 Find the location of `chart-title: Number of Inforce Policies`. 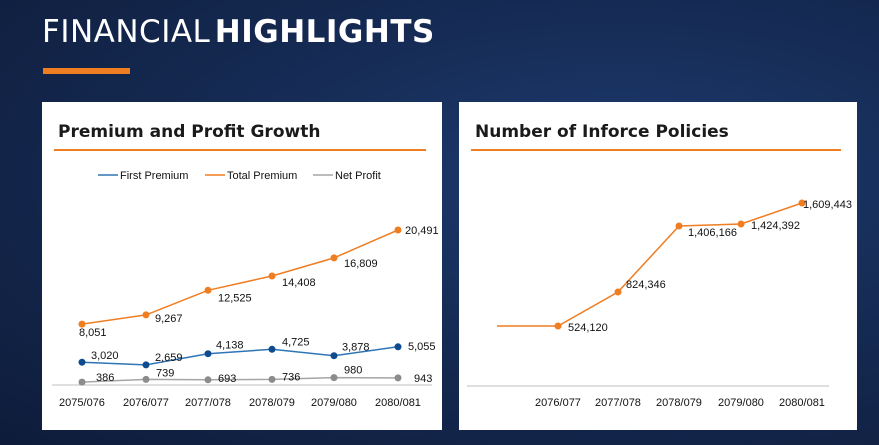

chart-title: Number of Inforce Policies is located at coordinates (602, 132).